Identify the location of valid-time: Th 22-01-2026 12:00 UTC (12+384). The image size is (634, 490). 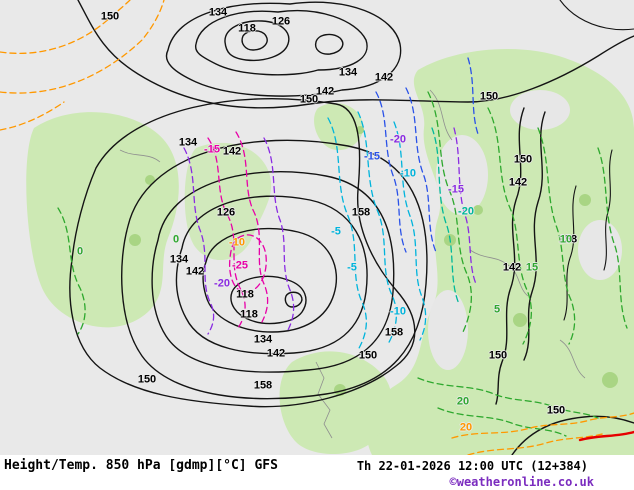
(472, 466).